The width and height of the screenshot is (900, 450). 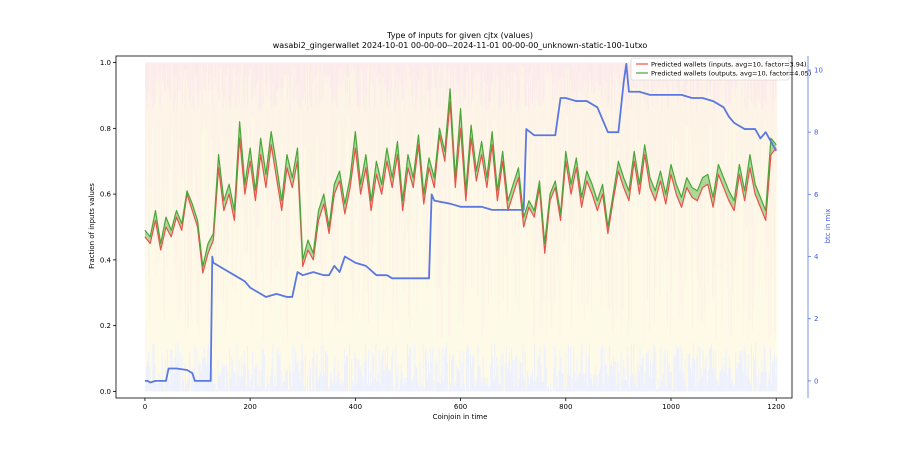 I want to click on x-tick-label: 600, so click(x=460, y=407).